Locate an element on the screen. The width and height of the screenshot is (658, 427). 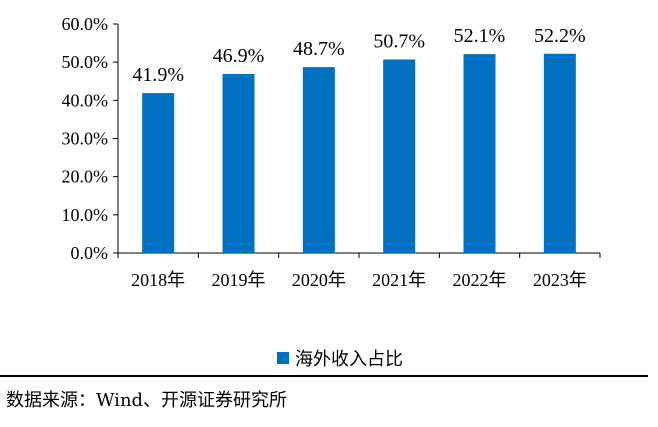
footer-divider is located at coordinates (324, 376).